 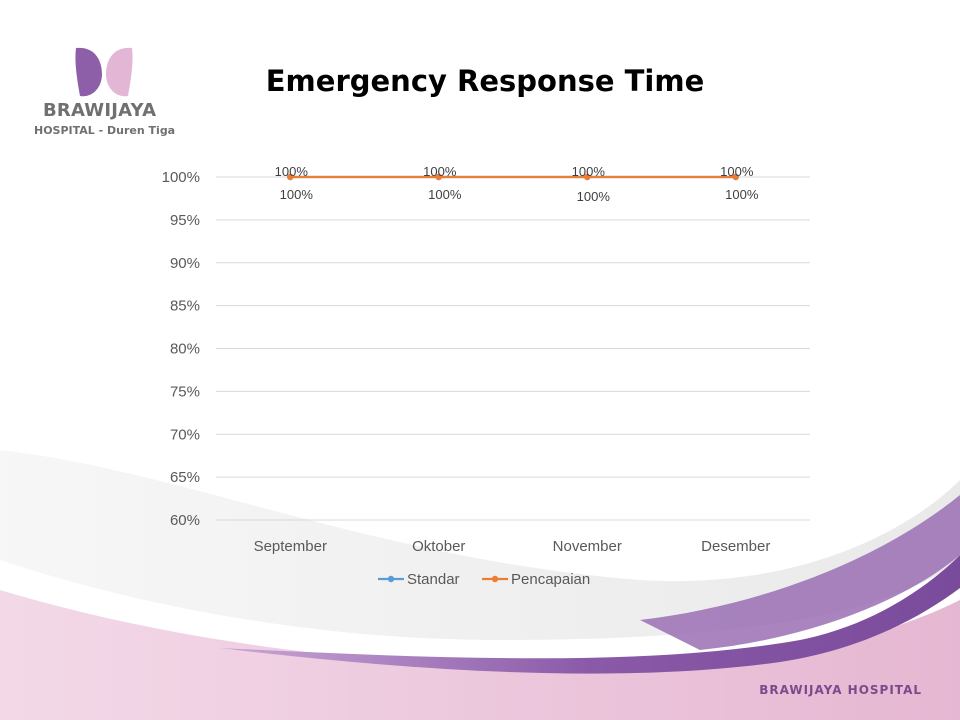 I want to click on logo-name: BRAWIJAYA, so click(x=100, y=110).